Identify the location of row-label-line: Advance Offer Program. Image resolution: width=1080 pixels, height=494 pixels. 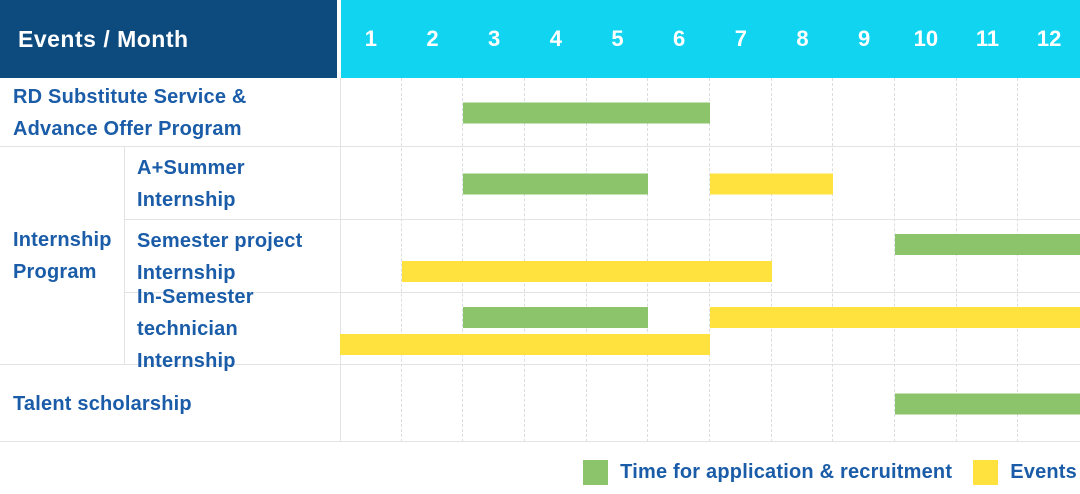
(127, 128).